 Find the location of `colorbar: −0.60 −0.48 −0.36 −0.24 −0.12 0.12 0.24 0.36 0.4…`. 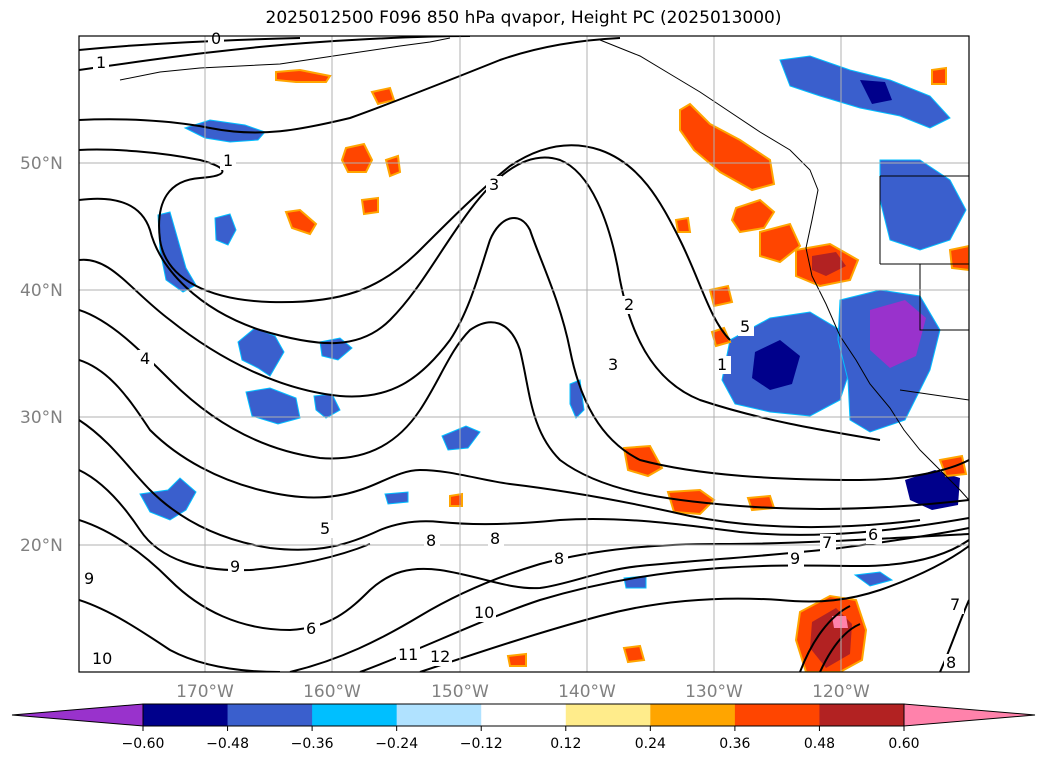

colorbar: −0.60 −0.48 −0.36 −0.24 −0.12 0.12 0.24 0.36 0.4… is located at coordinates (523, 727).